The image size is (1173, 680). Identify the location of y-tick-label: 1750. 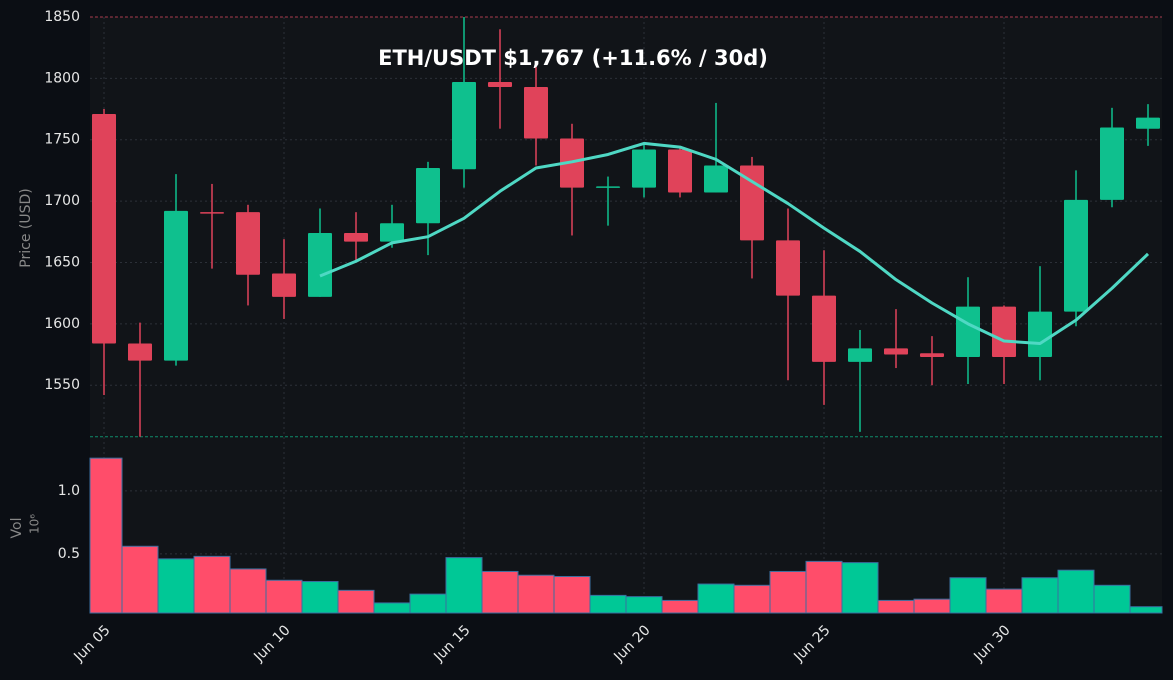
(62, 140).